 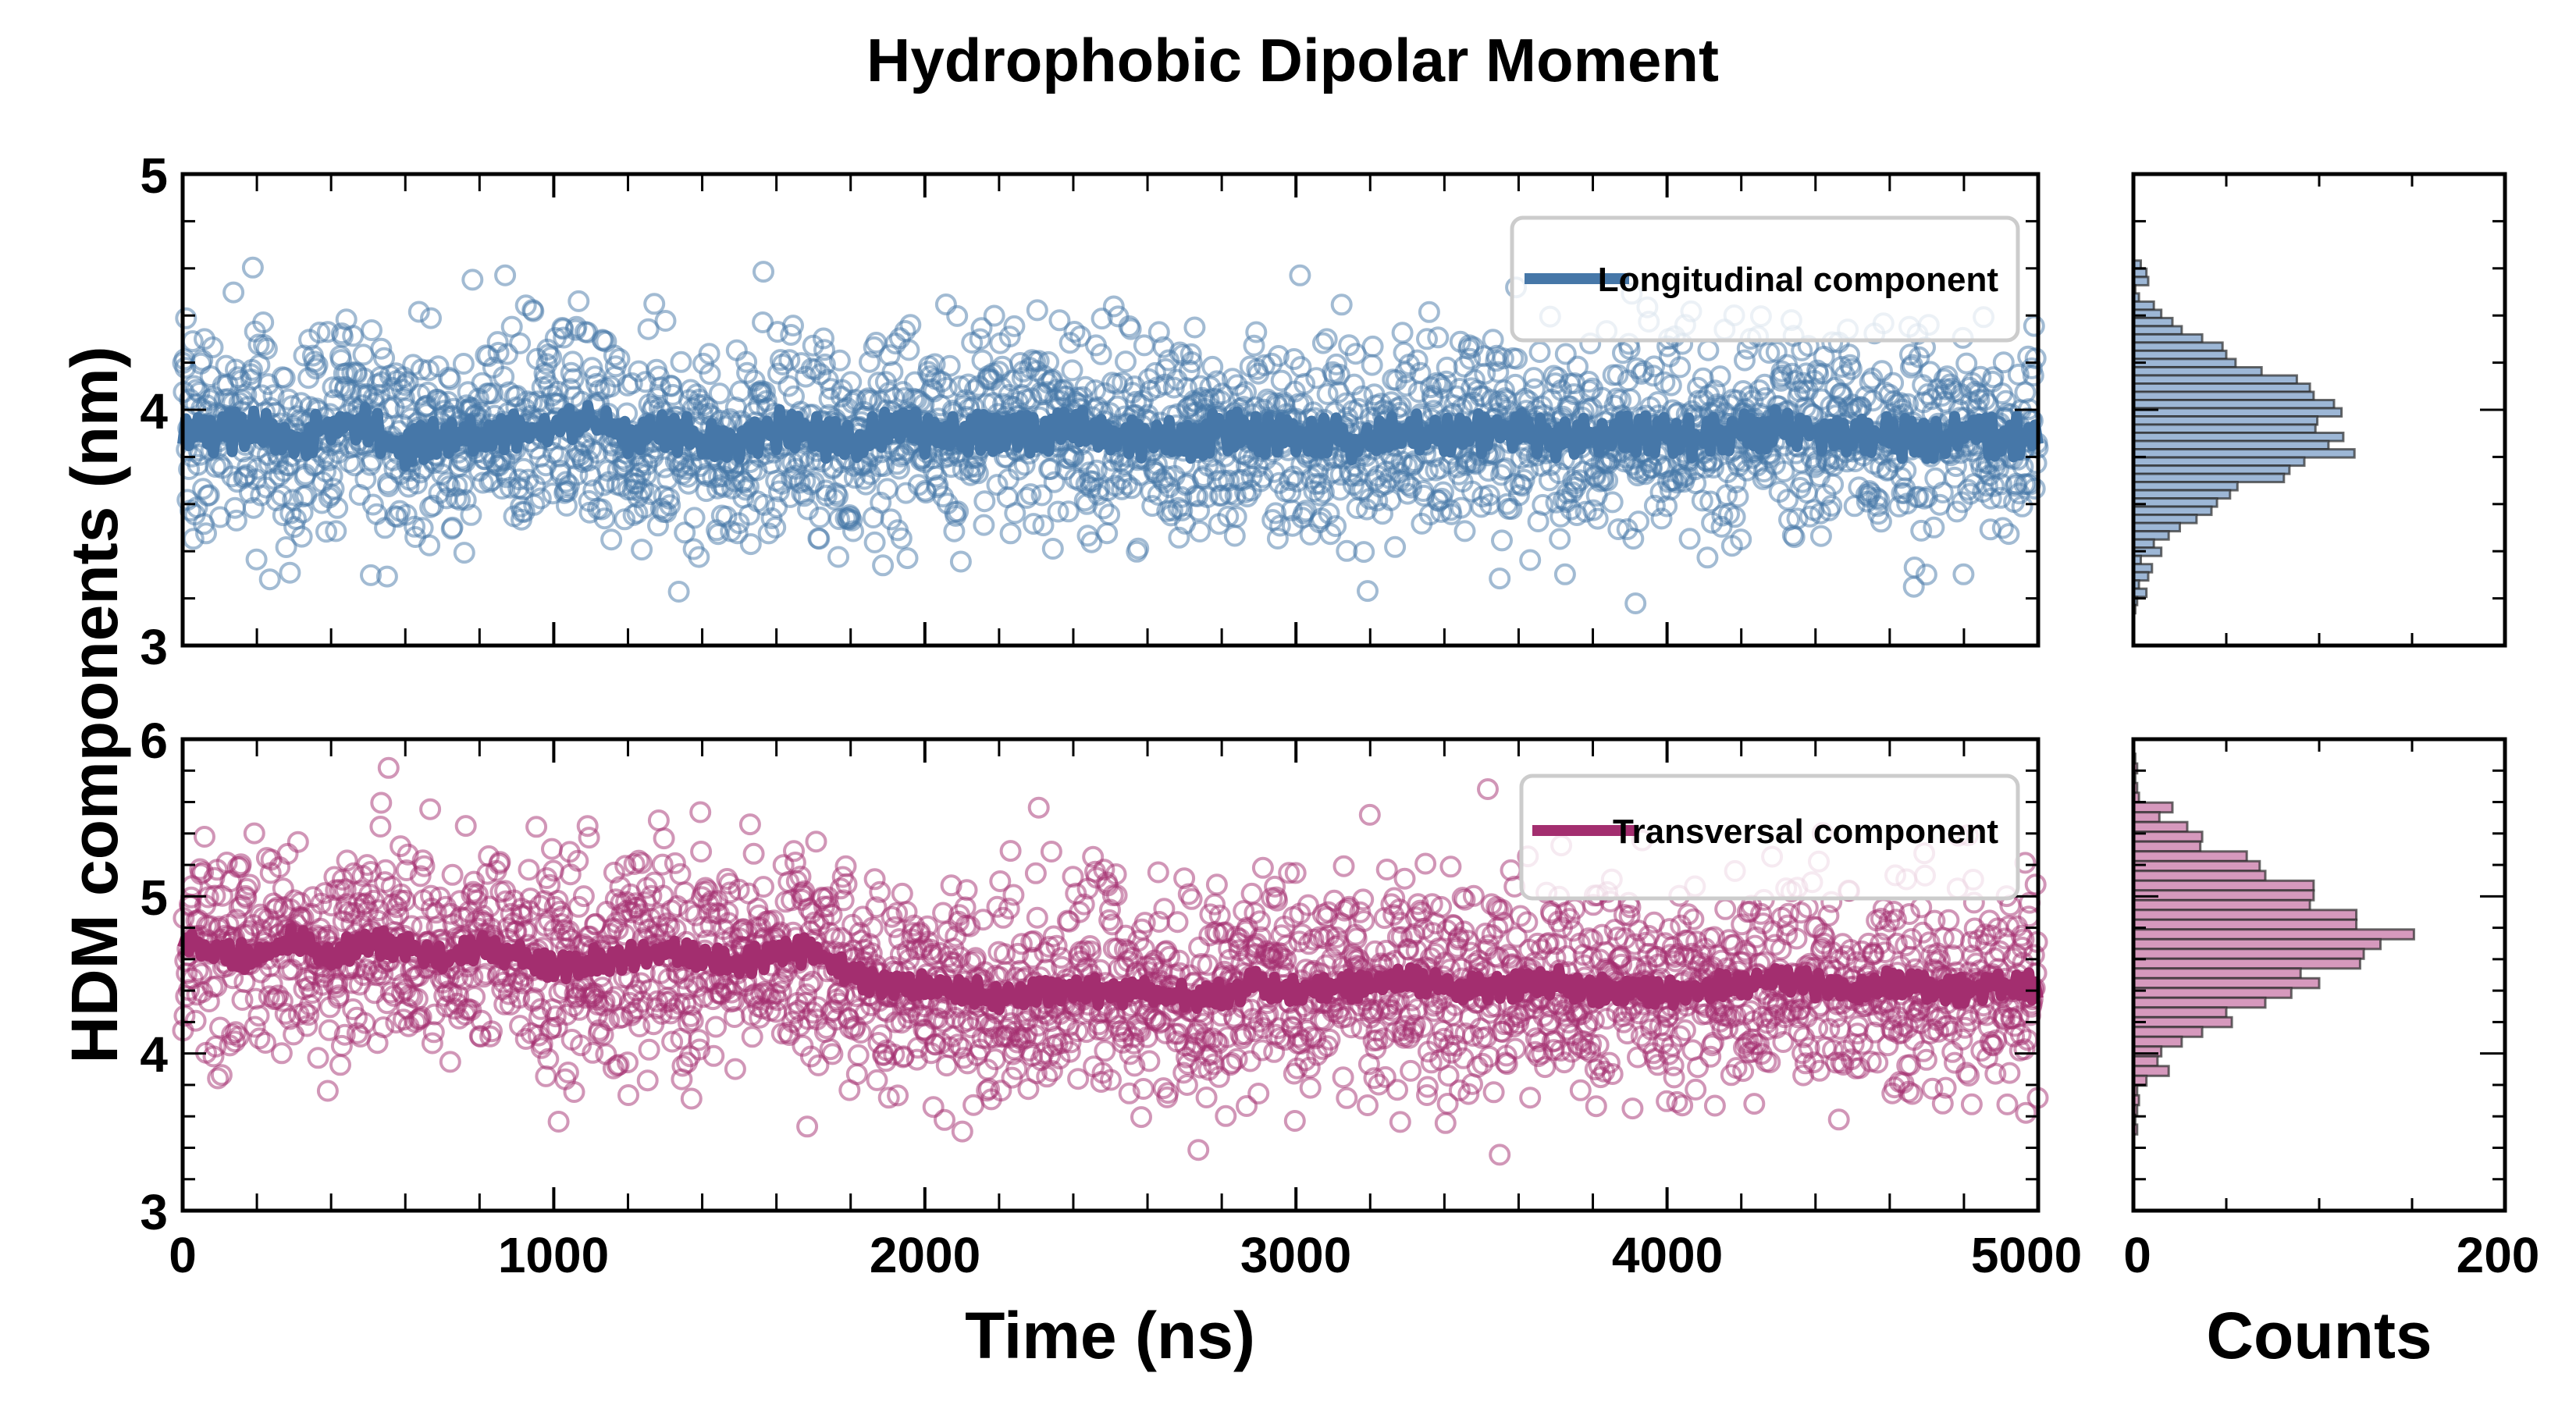 What do you see at coordinates (94, 705) in the screenshot?
I see `y-axis-label: HDM components (nm)` at bounding box center [94, 705].